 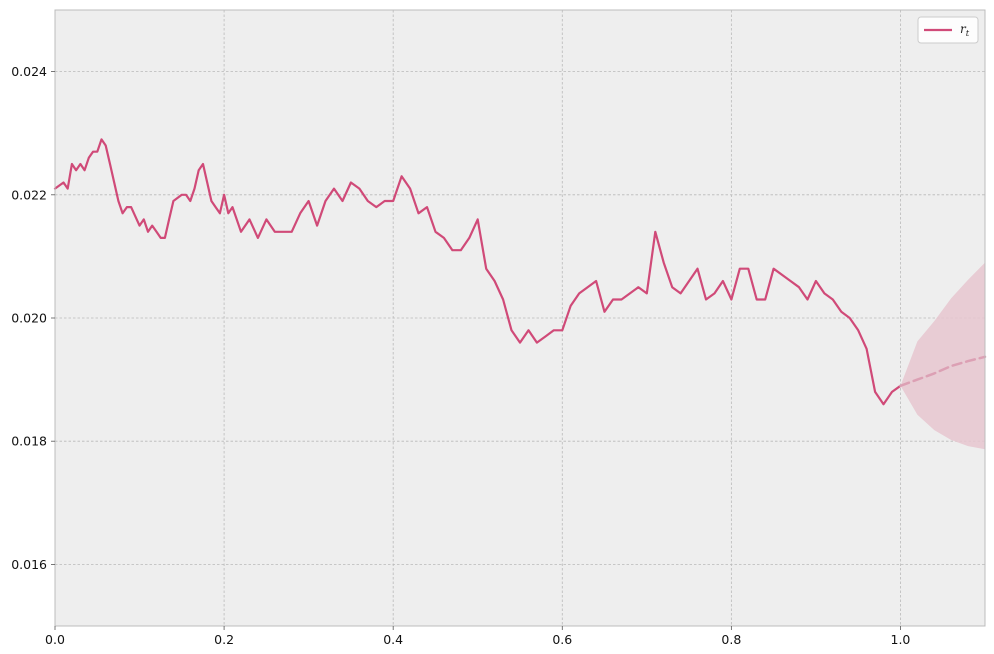 What do you see at coordinates (29, 194) in the screenshot?
I see `y-tick-label-3: 0.022` at bounding box center [29, 194].